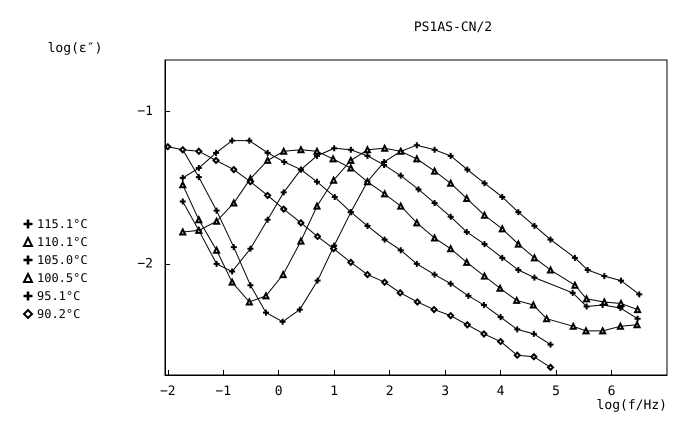 The width and height of the screenshot is (682, 430). I want to click on legend-label: 115.1°C, so click(62, 224).